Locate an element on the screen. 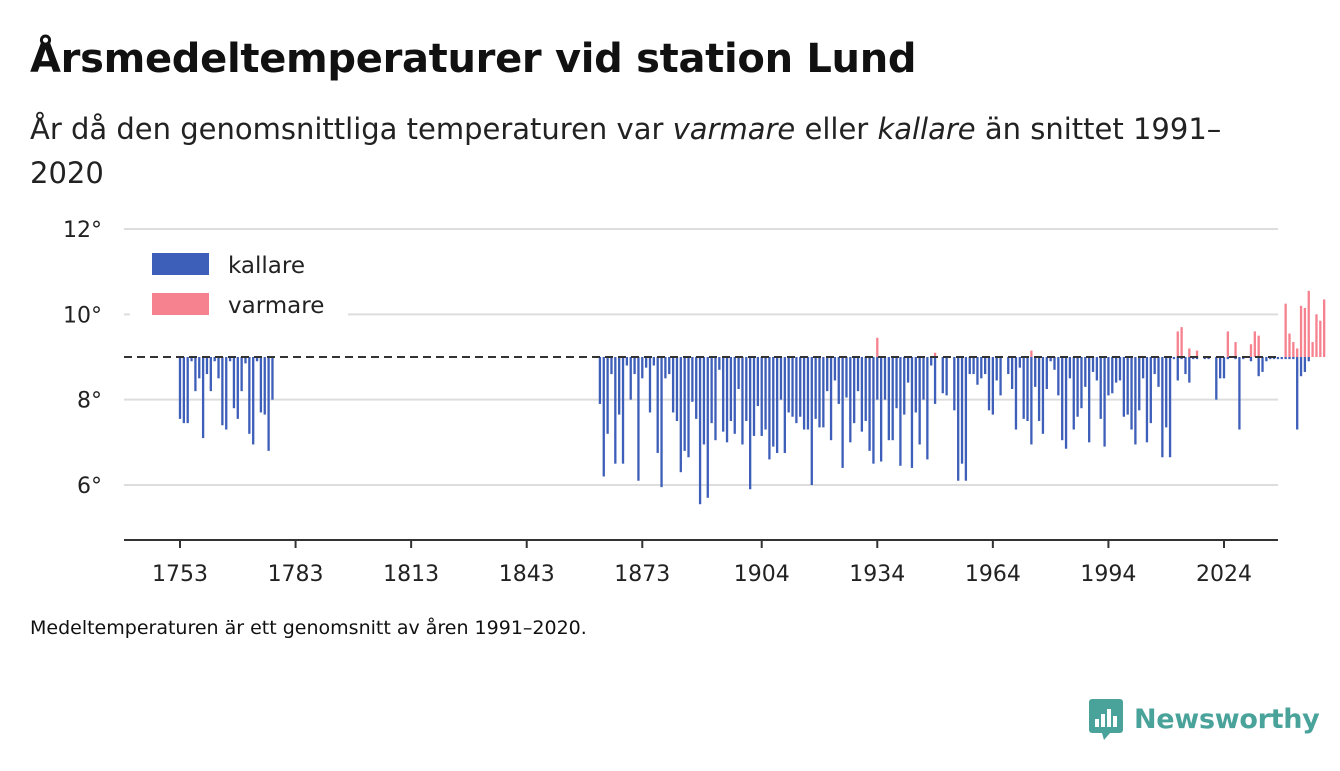 The height and width of the screenshot is (771, 1340). brand-name: Newsworthy is located at coordinates (1227, 719).